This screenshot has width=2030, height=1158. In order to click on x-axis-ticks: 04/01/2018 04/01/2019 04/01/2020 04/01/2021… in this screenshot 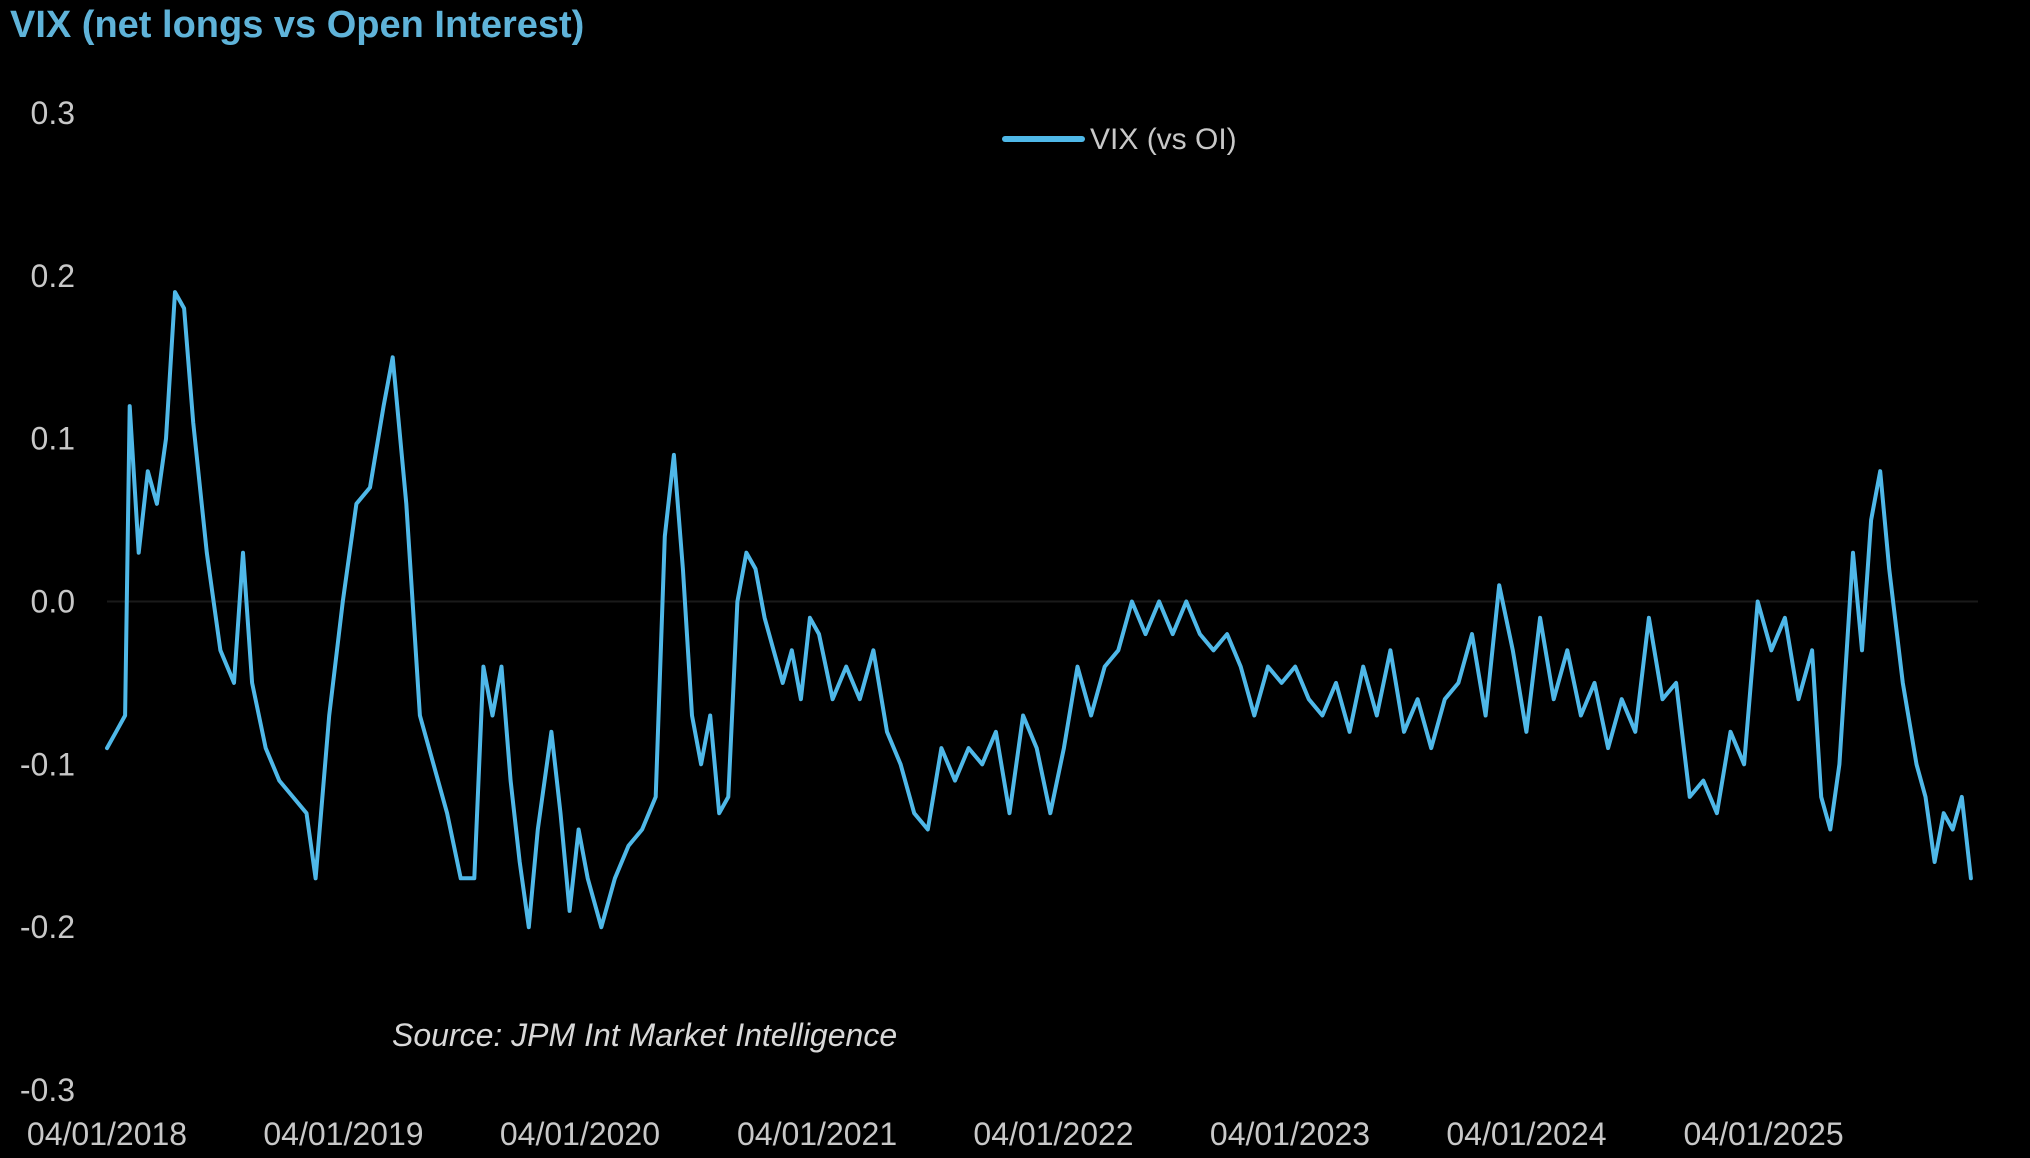, I will do `click(935, 1134)`.